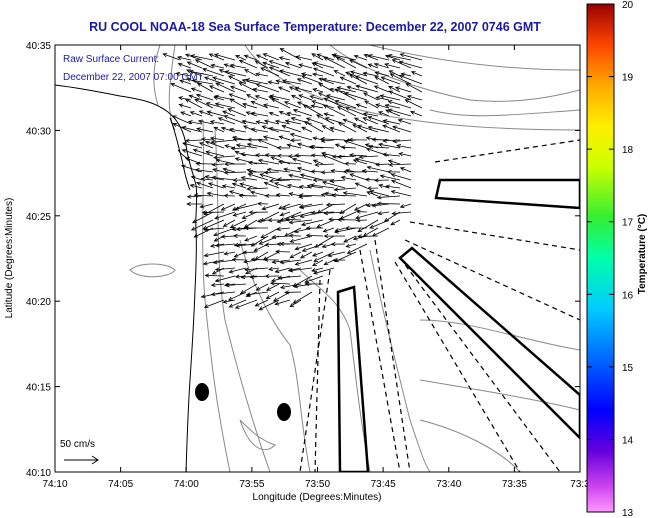  I want to click on x-tick-label: 73:45, so click(383, 484).